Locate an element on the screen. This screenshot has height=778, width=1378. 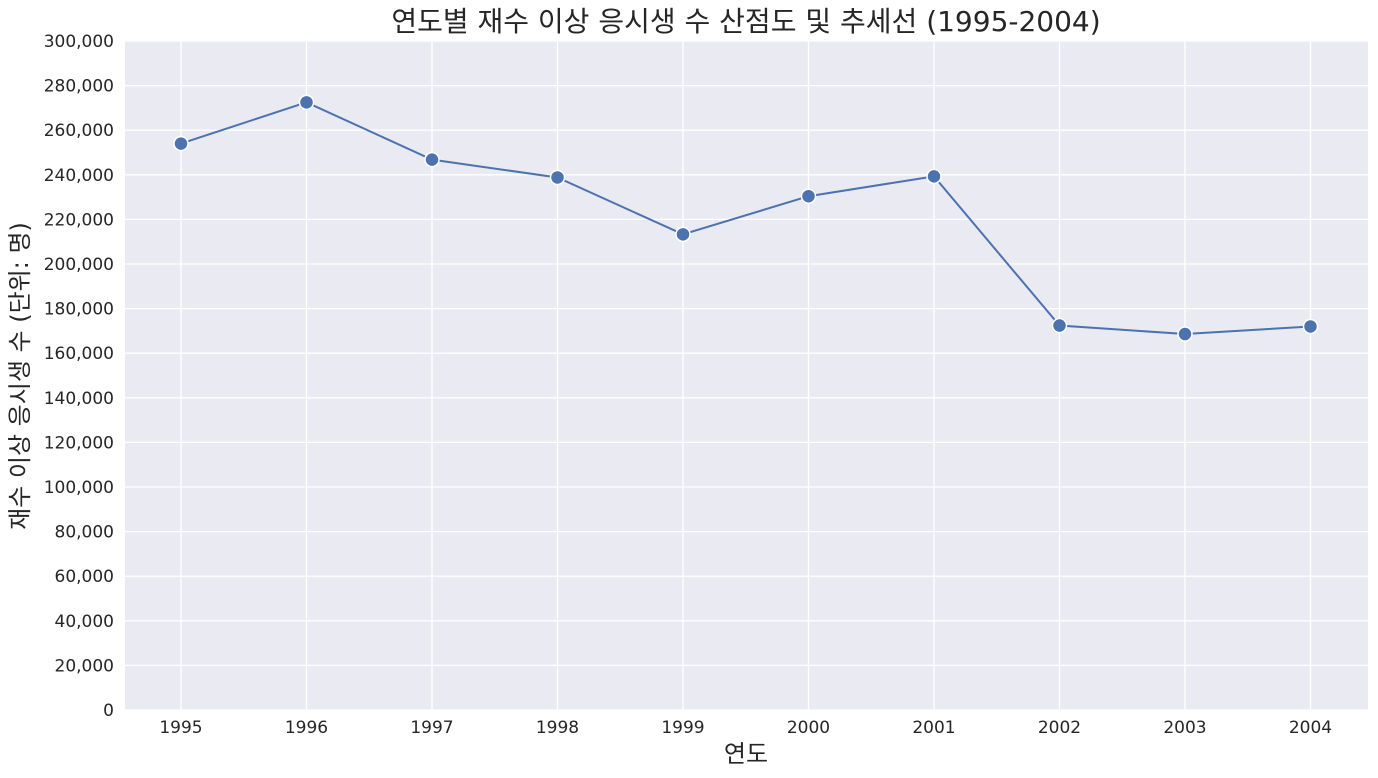
y-tick-label: 300,000 is located at coordinates (79, 42).